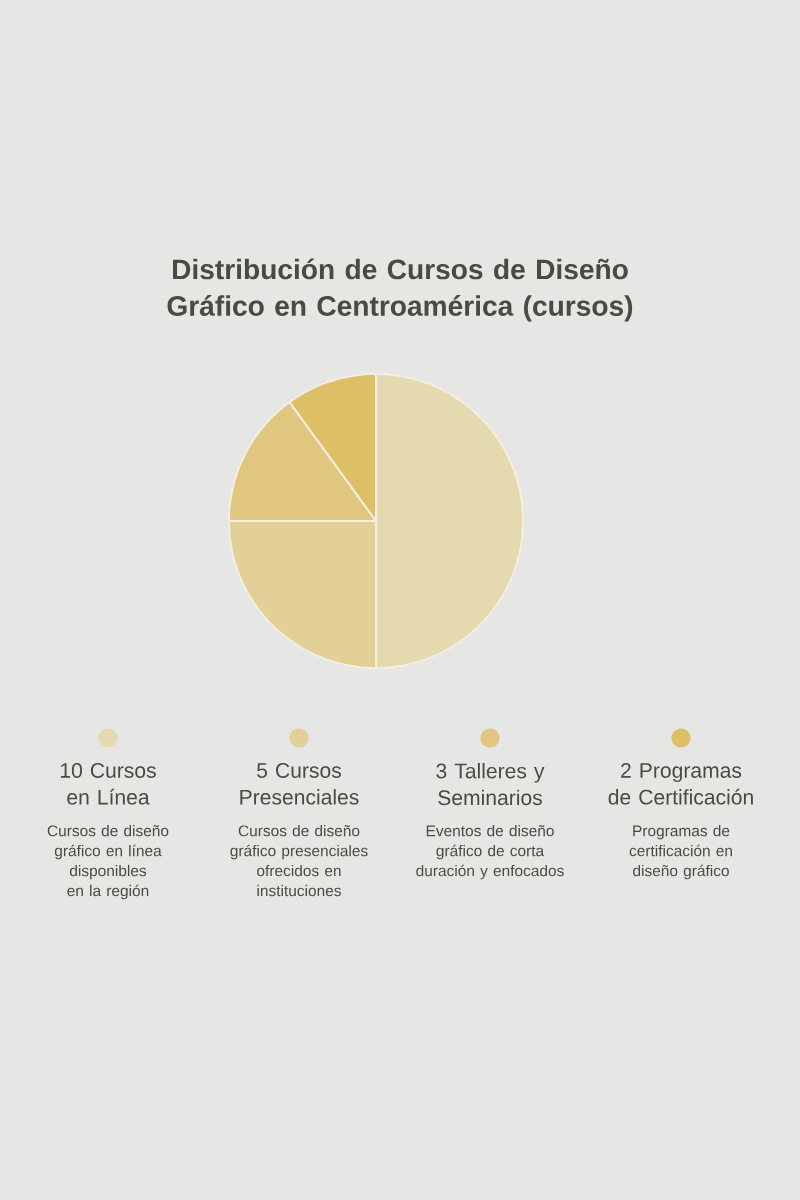  What do you see at coordinates (108, 862) in the screenshot?
I see `text: Cursos de diseño gráfico en línea disponibles en la región` at bounding box center [108, 862].